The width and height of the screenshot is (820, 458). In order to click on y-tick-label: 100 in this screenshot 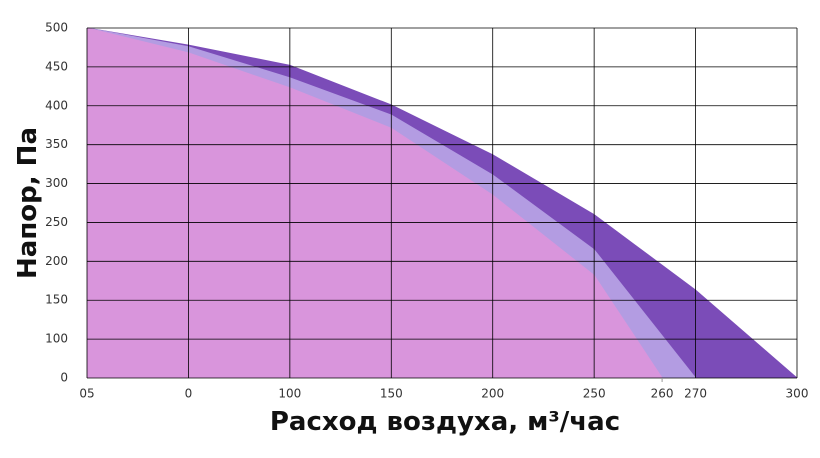, I will do `click(56, 339)`.